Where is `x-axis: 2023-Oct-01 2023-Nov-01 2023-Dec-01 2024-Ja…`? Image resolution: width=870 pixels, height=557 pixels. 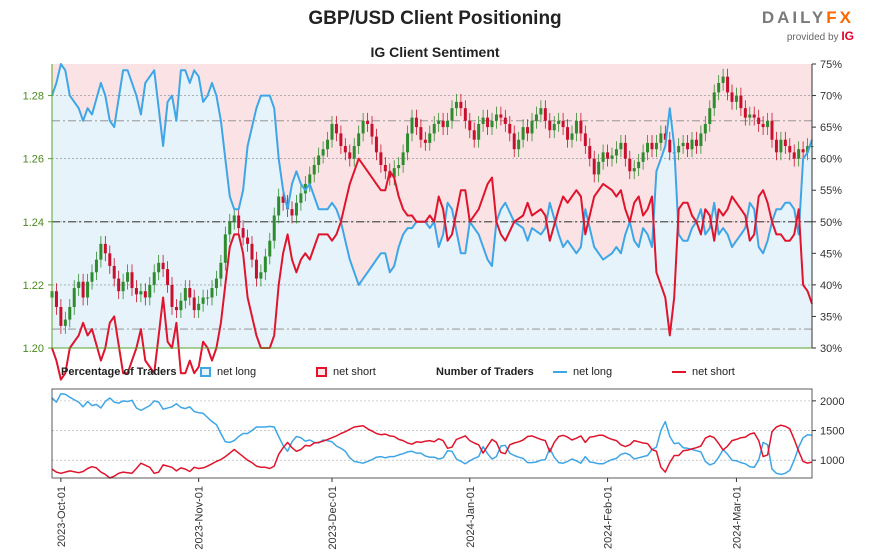 x-axis: 2023-Oct-01 2023-Nov-01 2023-Dec-01 2024-Ja… is located at coordinates (399, 514).